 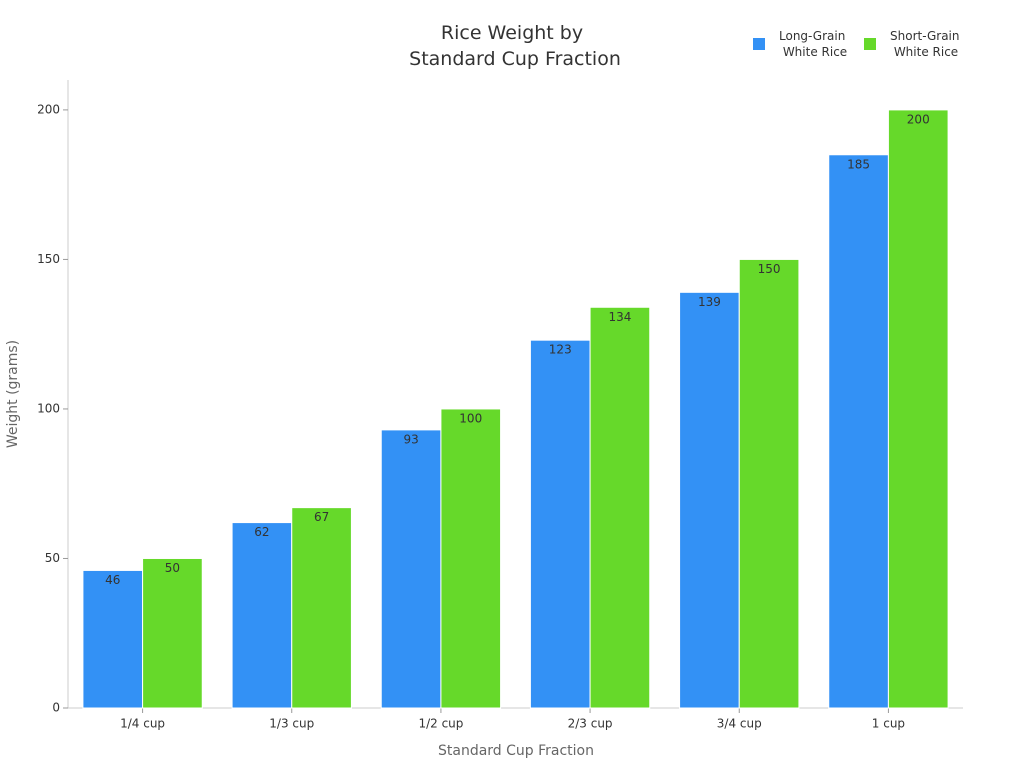 I want to click on chart-title: Rice Weight by Standard Cup Fraction, so click(x=512, y=46).